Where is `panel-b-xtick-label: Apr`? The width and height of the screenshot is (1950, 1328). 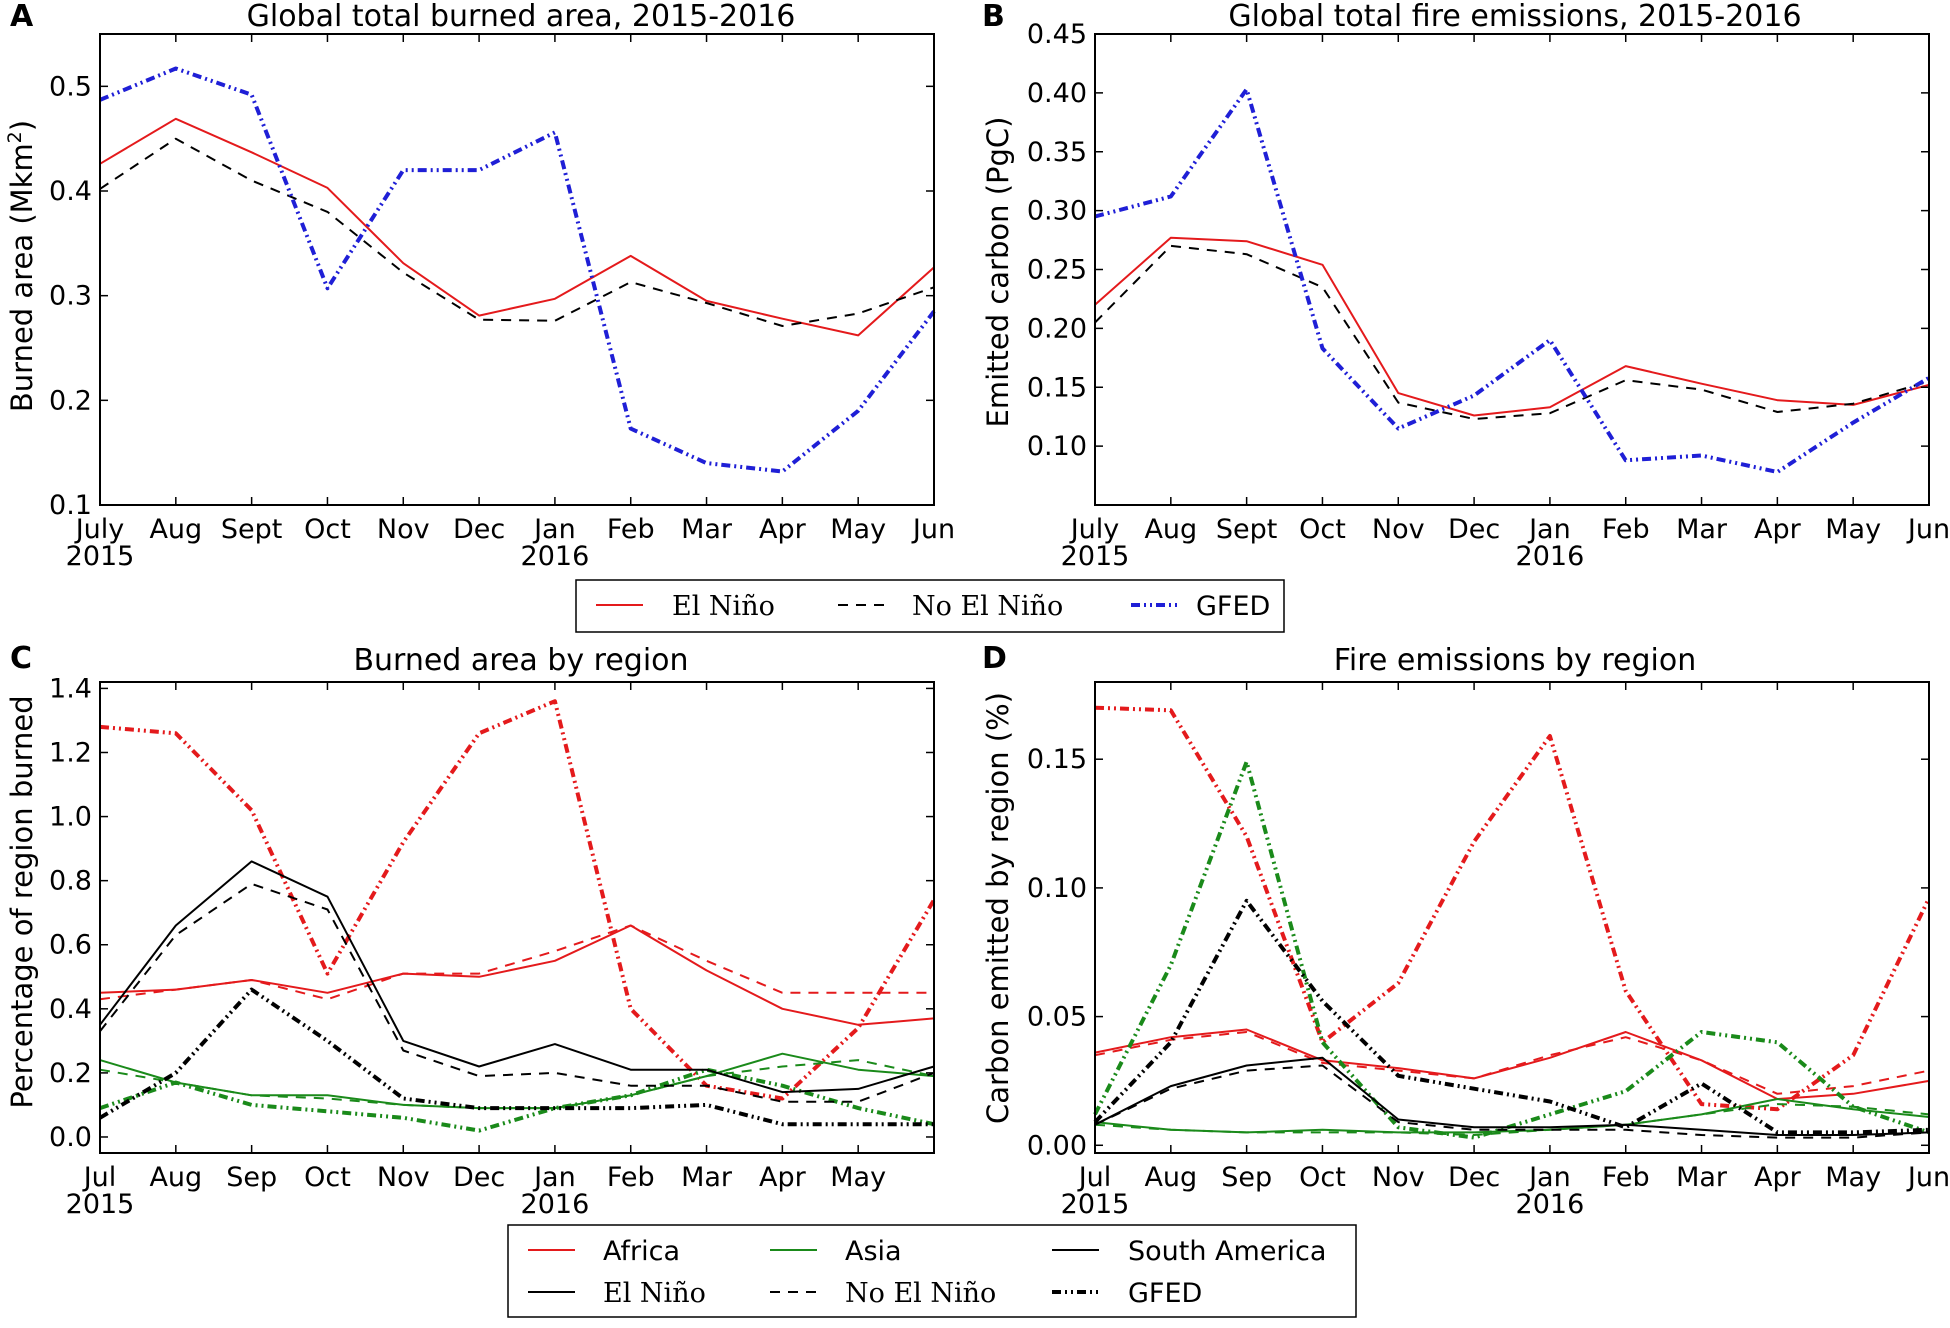
panel-b-xtick-label: Apr is located at coordinates (1778, 529).